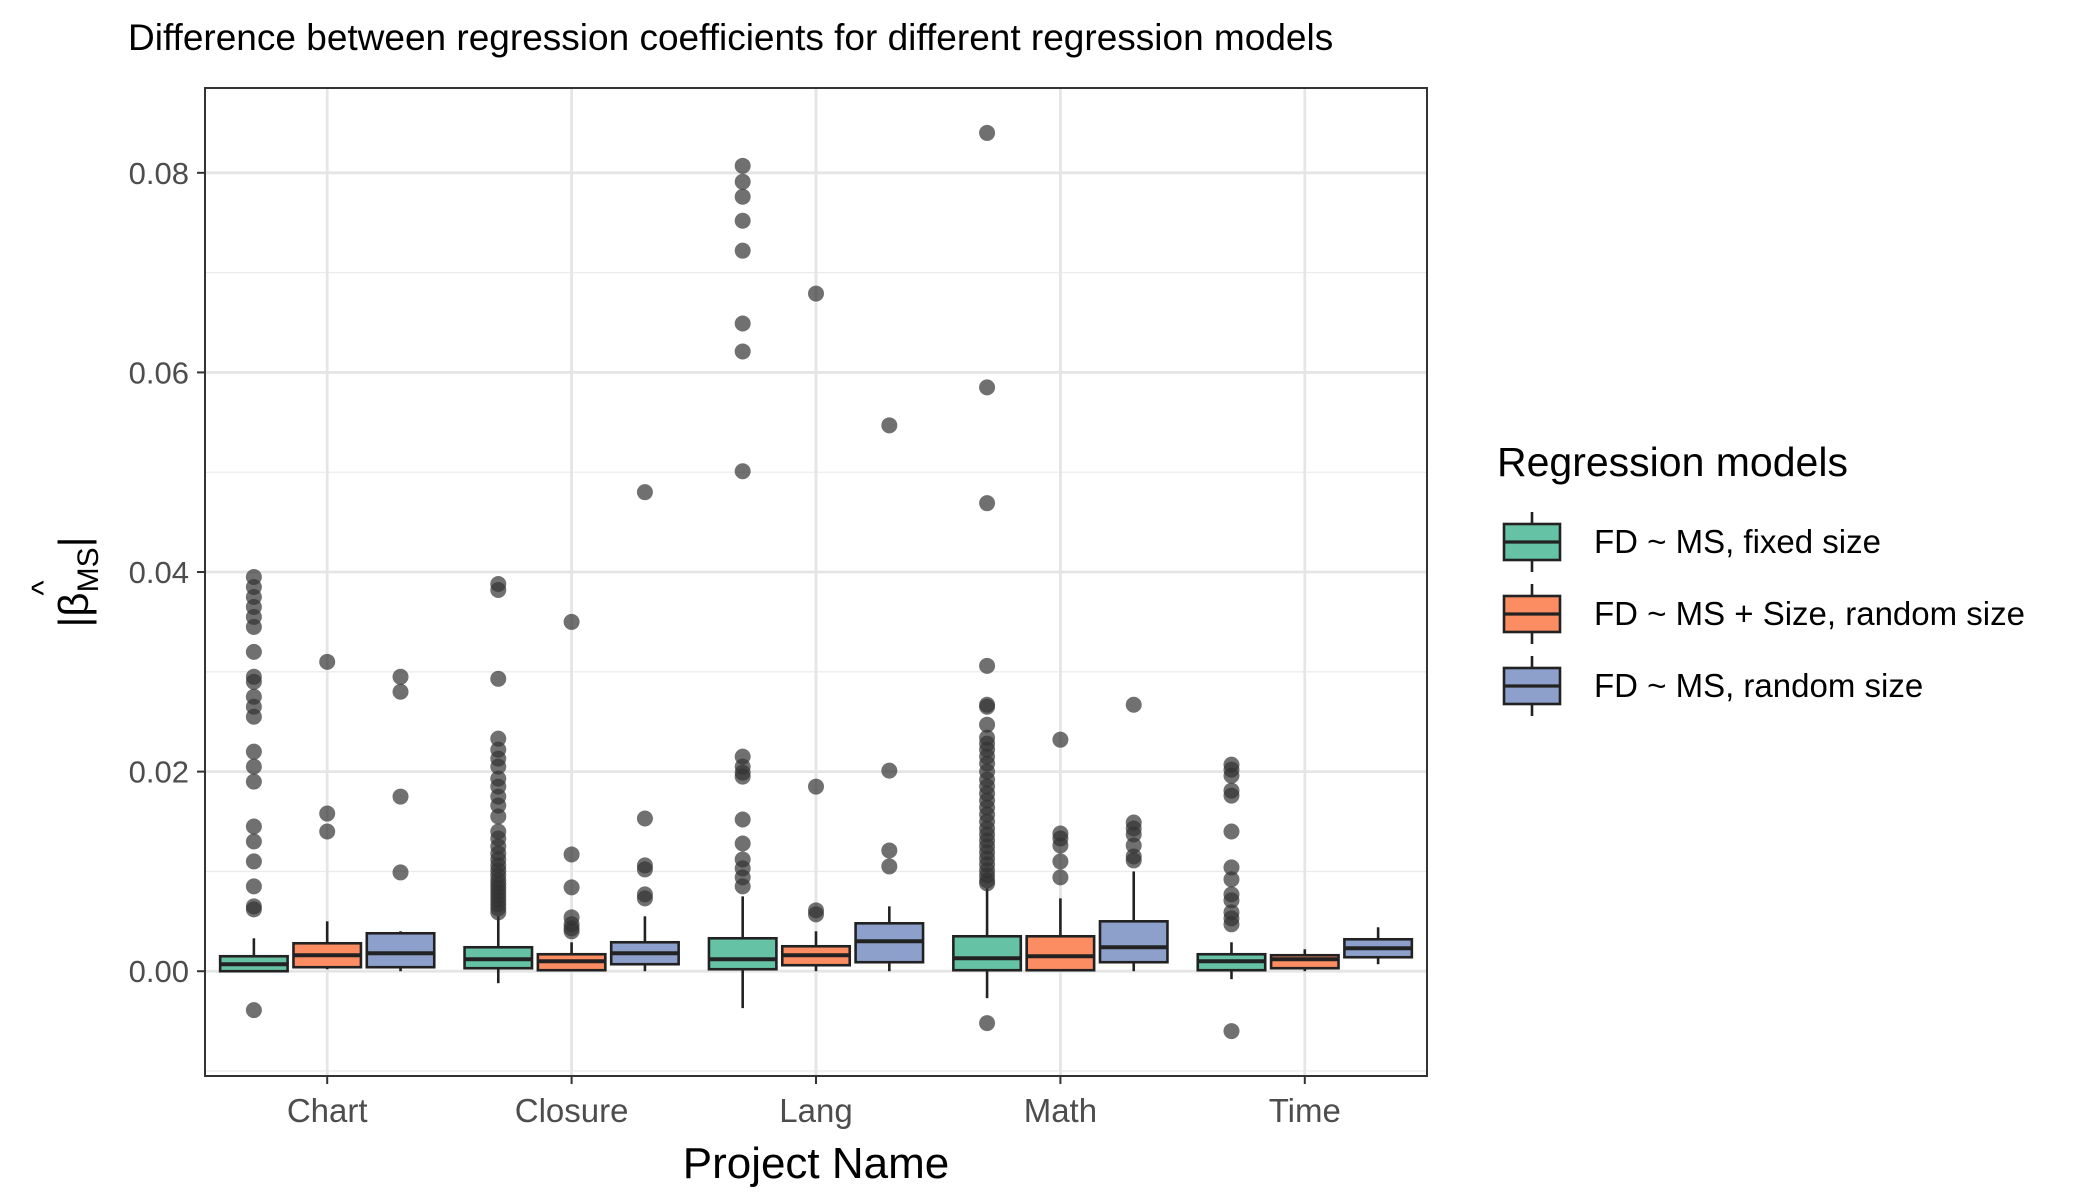 Image resolution: width=2100 pixels, height=1200 pixels. I want to click on legend-item-label: FD ~ MS, random size, so click(1758, 685).